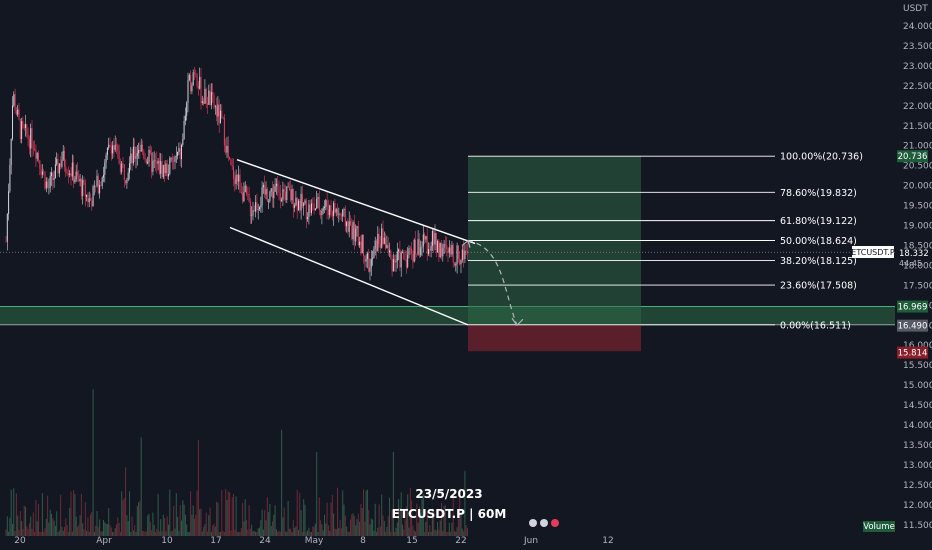  Describe the element at coordinates (313, 541) in the screenshot. I see `time-axis: 20 Apr 10 17 24 May 8 15 22 Jun 12` at that location.